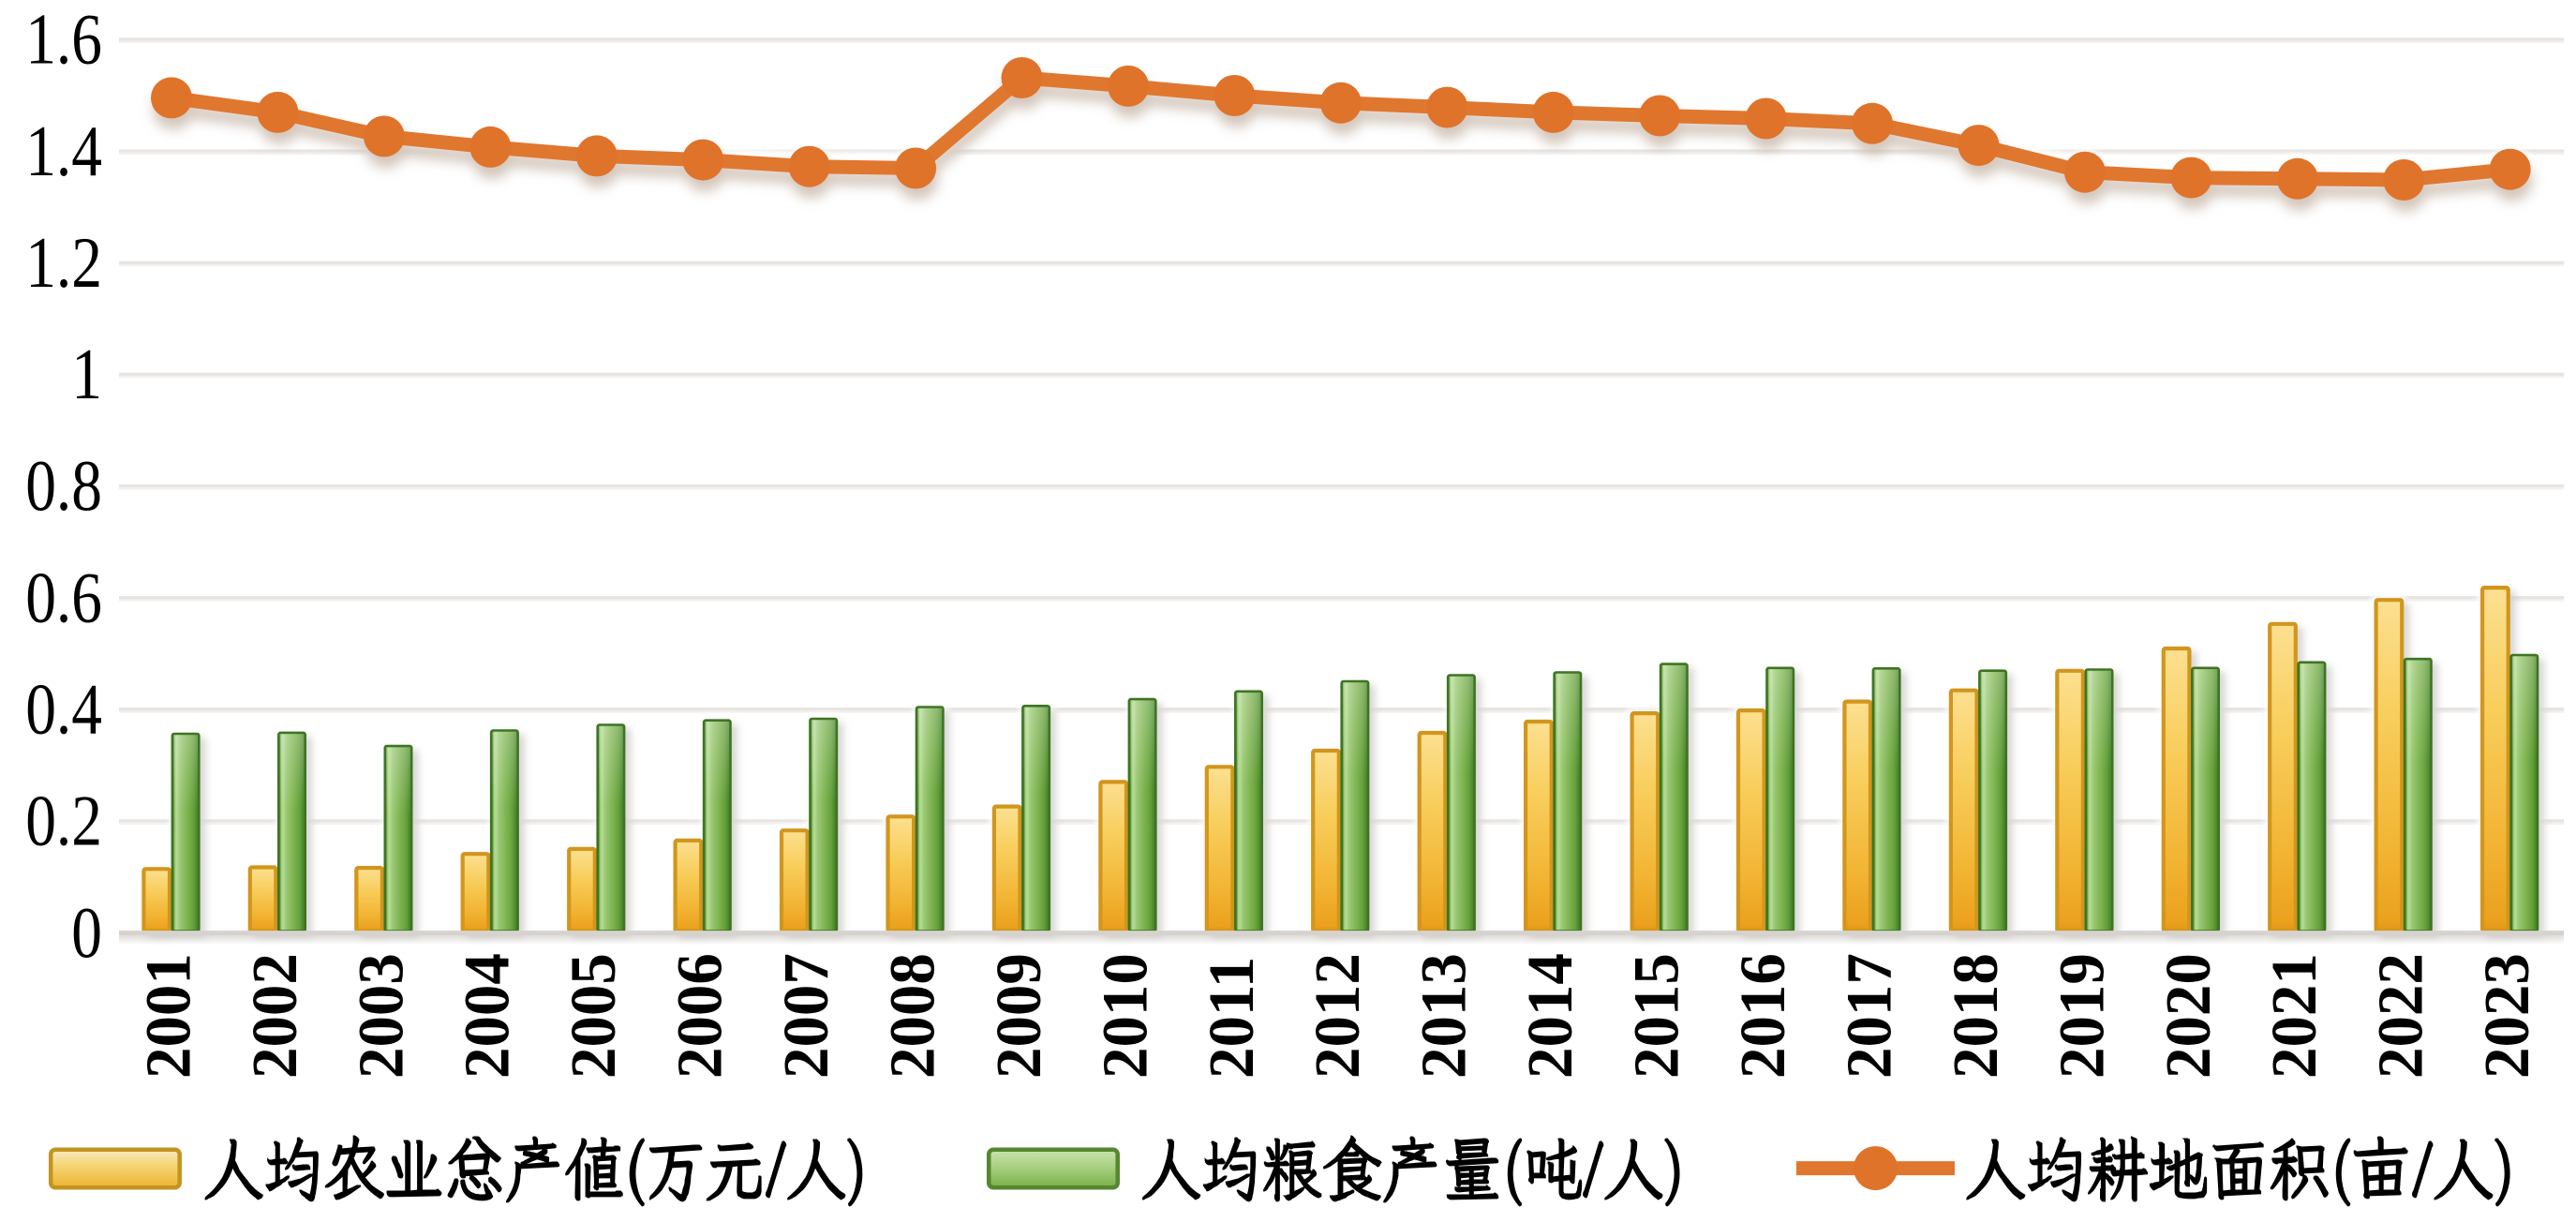 The height and width of the screenshot is (1222, 2576). Describe the element at coordinates (1124, 1016) in the screenshot. I see `svg-text: 2010` at that location.